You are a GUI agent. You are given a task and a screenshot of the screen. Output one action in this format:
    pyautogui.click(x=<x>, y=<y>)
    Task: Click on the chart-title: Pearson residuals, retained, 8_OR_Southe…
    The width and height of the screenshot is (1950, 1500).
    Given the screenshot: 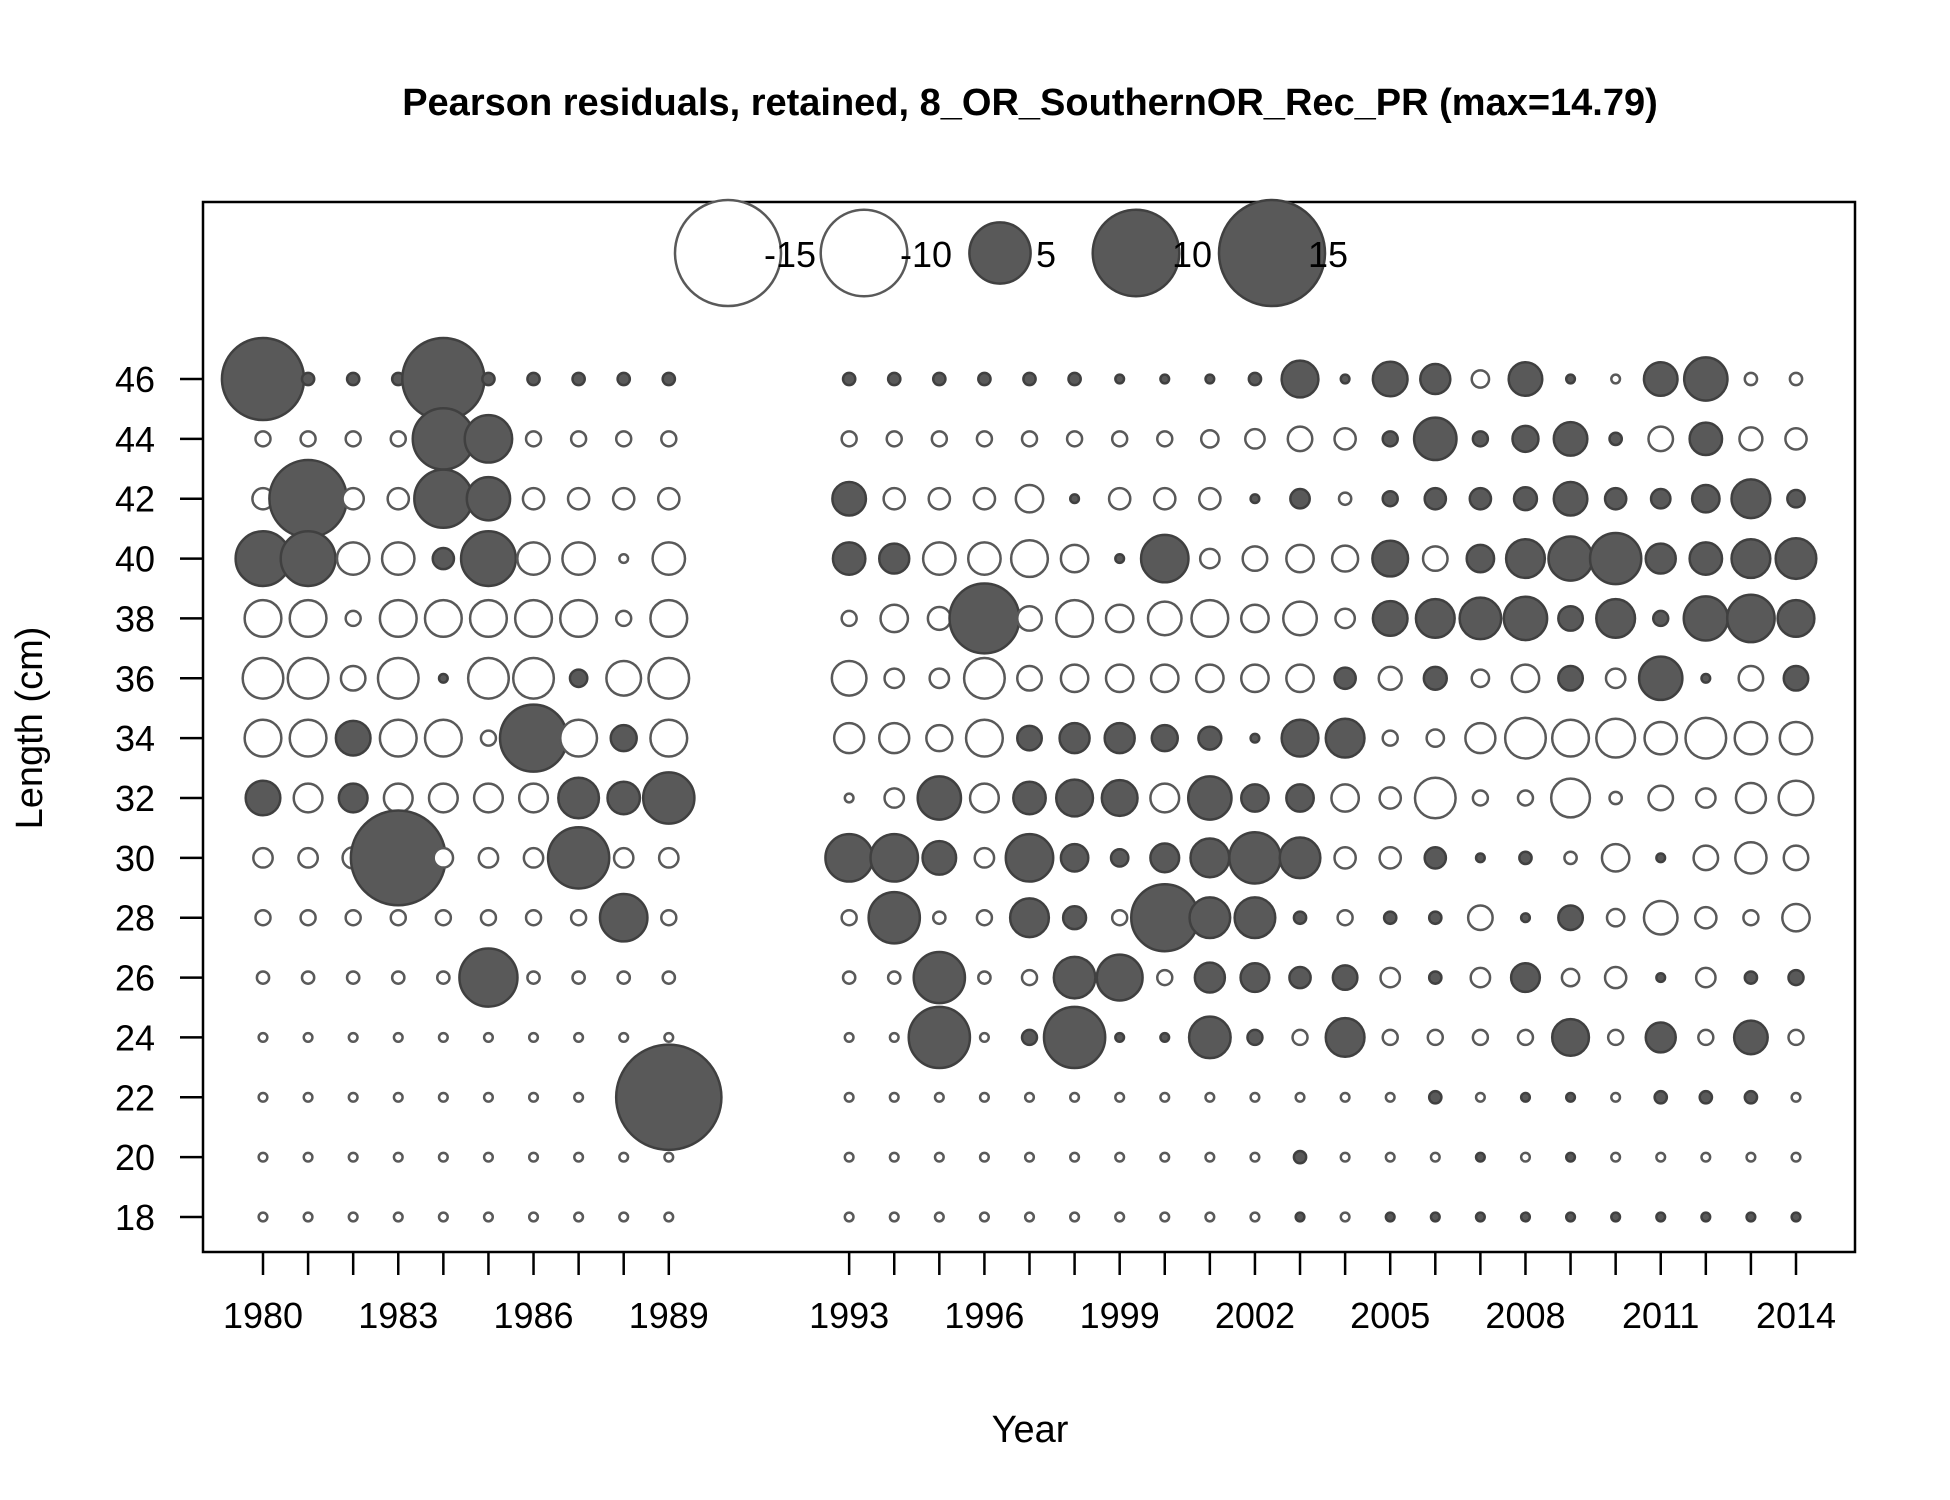 What is the action you would take?
    pyautogui.click(x=1030, y=103)
    